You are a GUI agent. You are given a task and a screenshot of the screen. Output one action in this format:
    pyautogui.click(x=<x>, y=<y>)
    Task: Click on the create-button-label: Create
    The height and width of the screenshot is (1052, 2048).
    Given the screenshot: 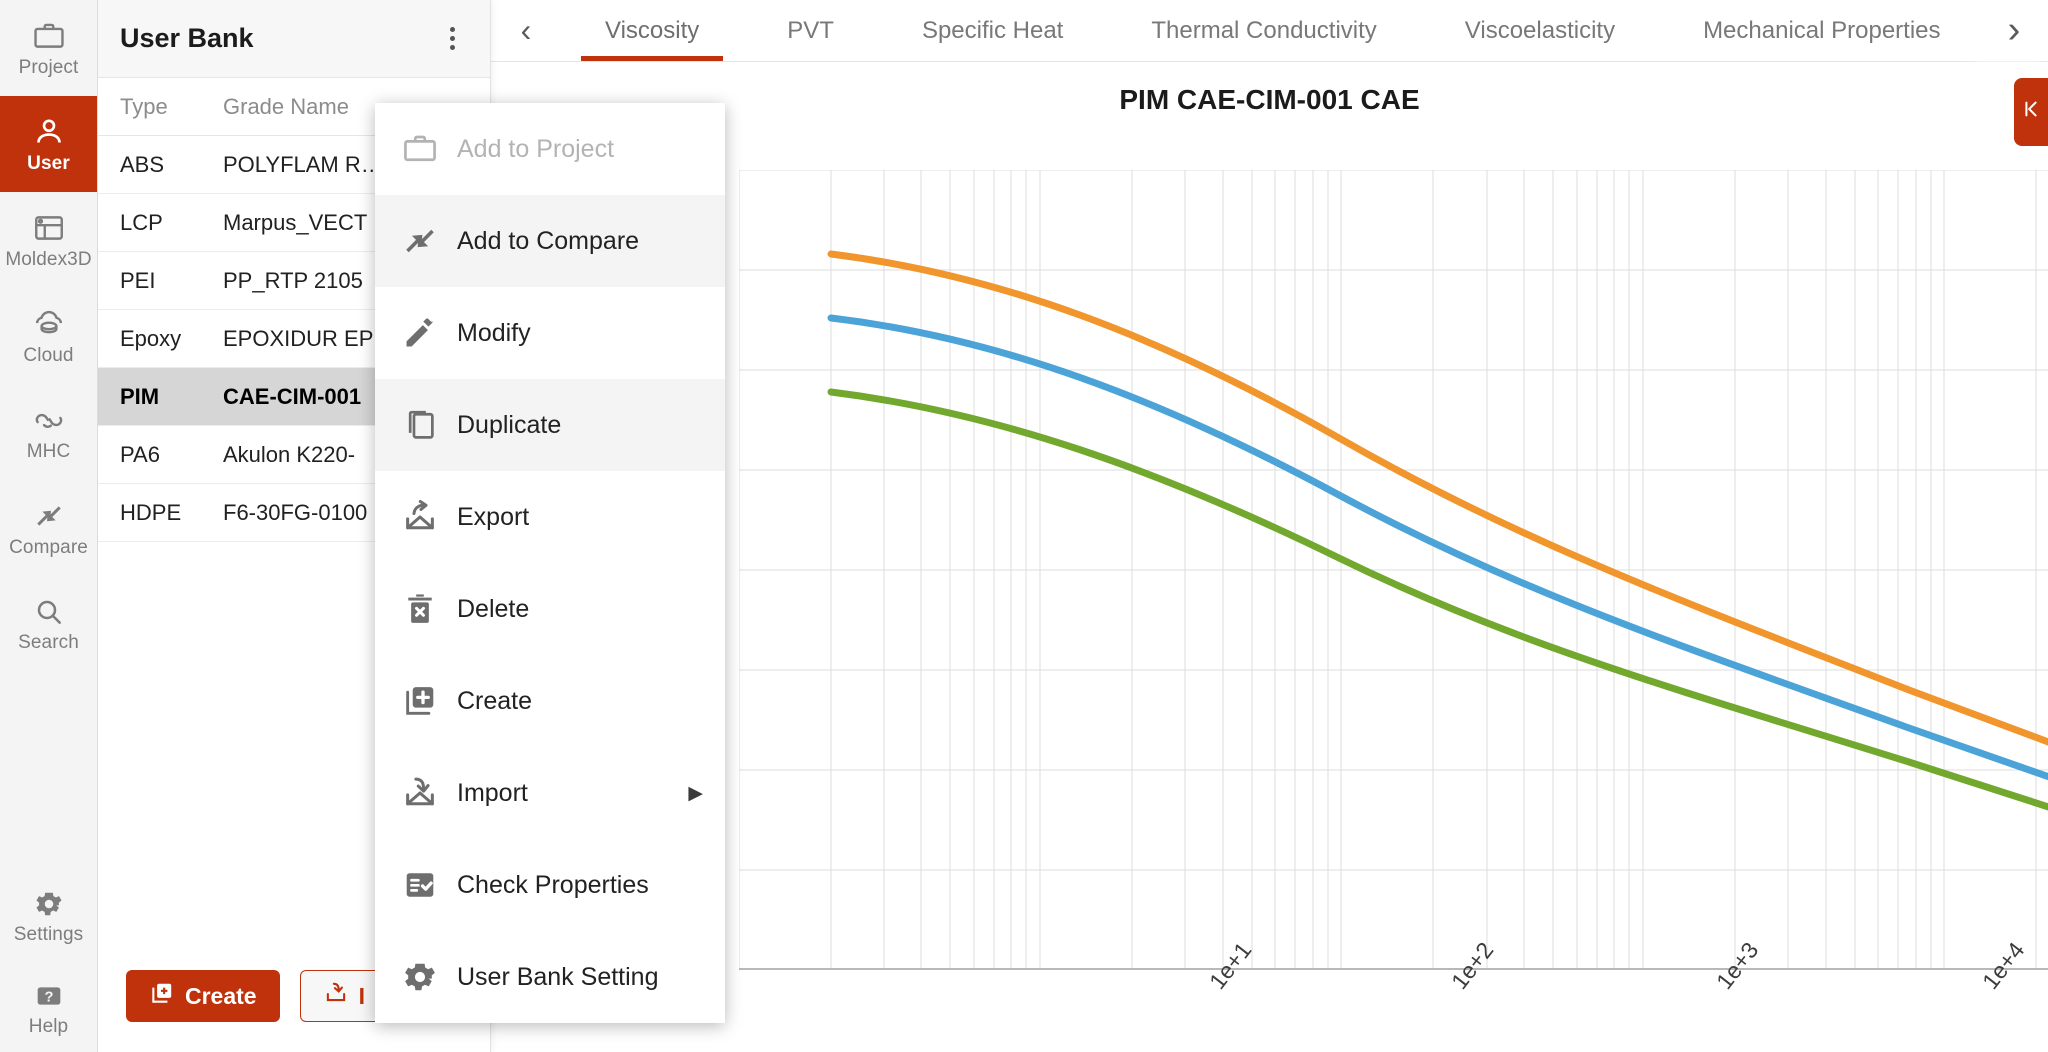 What is the action you would take?
    pyautogui.click(x=221, y=995)
    